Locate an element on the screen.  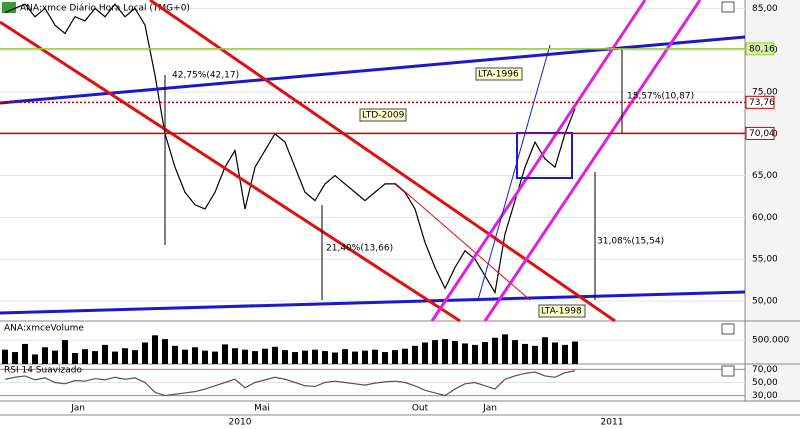
annotation: LTD-2009 is located at coordinates (383, 116).